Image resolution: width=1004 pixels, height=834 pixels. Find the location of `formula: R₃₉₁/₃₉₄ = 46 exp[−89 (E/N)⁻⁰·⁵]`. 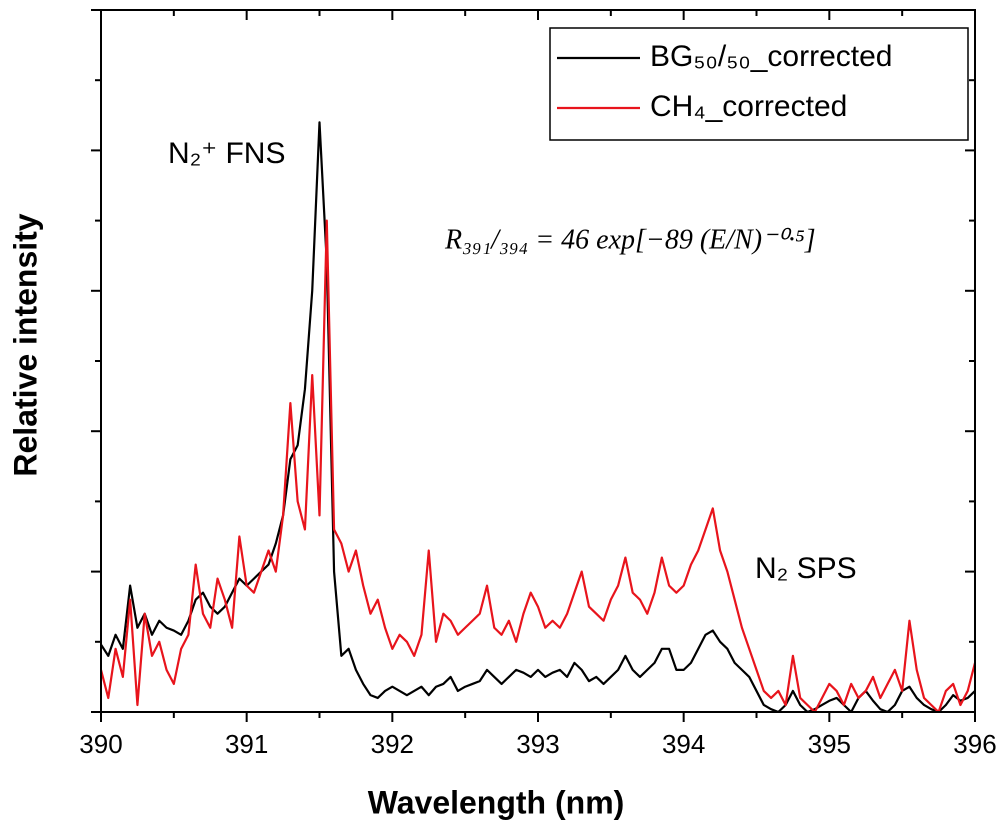

formula: R₃₉₁/₃₉₄ = 46 exp[−89 (E/N)⁻⁰·⁵] is located at coordinates (630, 239).